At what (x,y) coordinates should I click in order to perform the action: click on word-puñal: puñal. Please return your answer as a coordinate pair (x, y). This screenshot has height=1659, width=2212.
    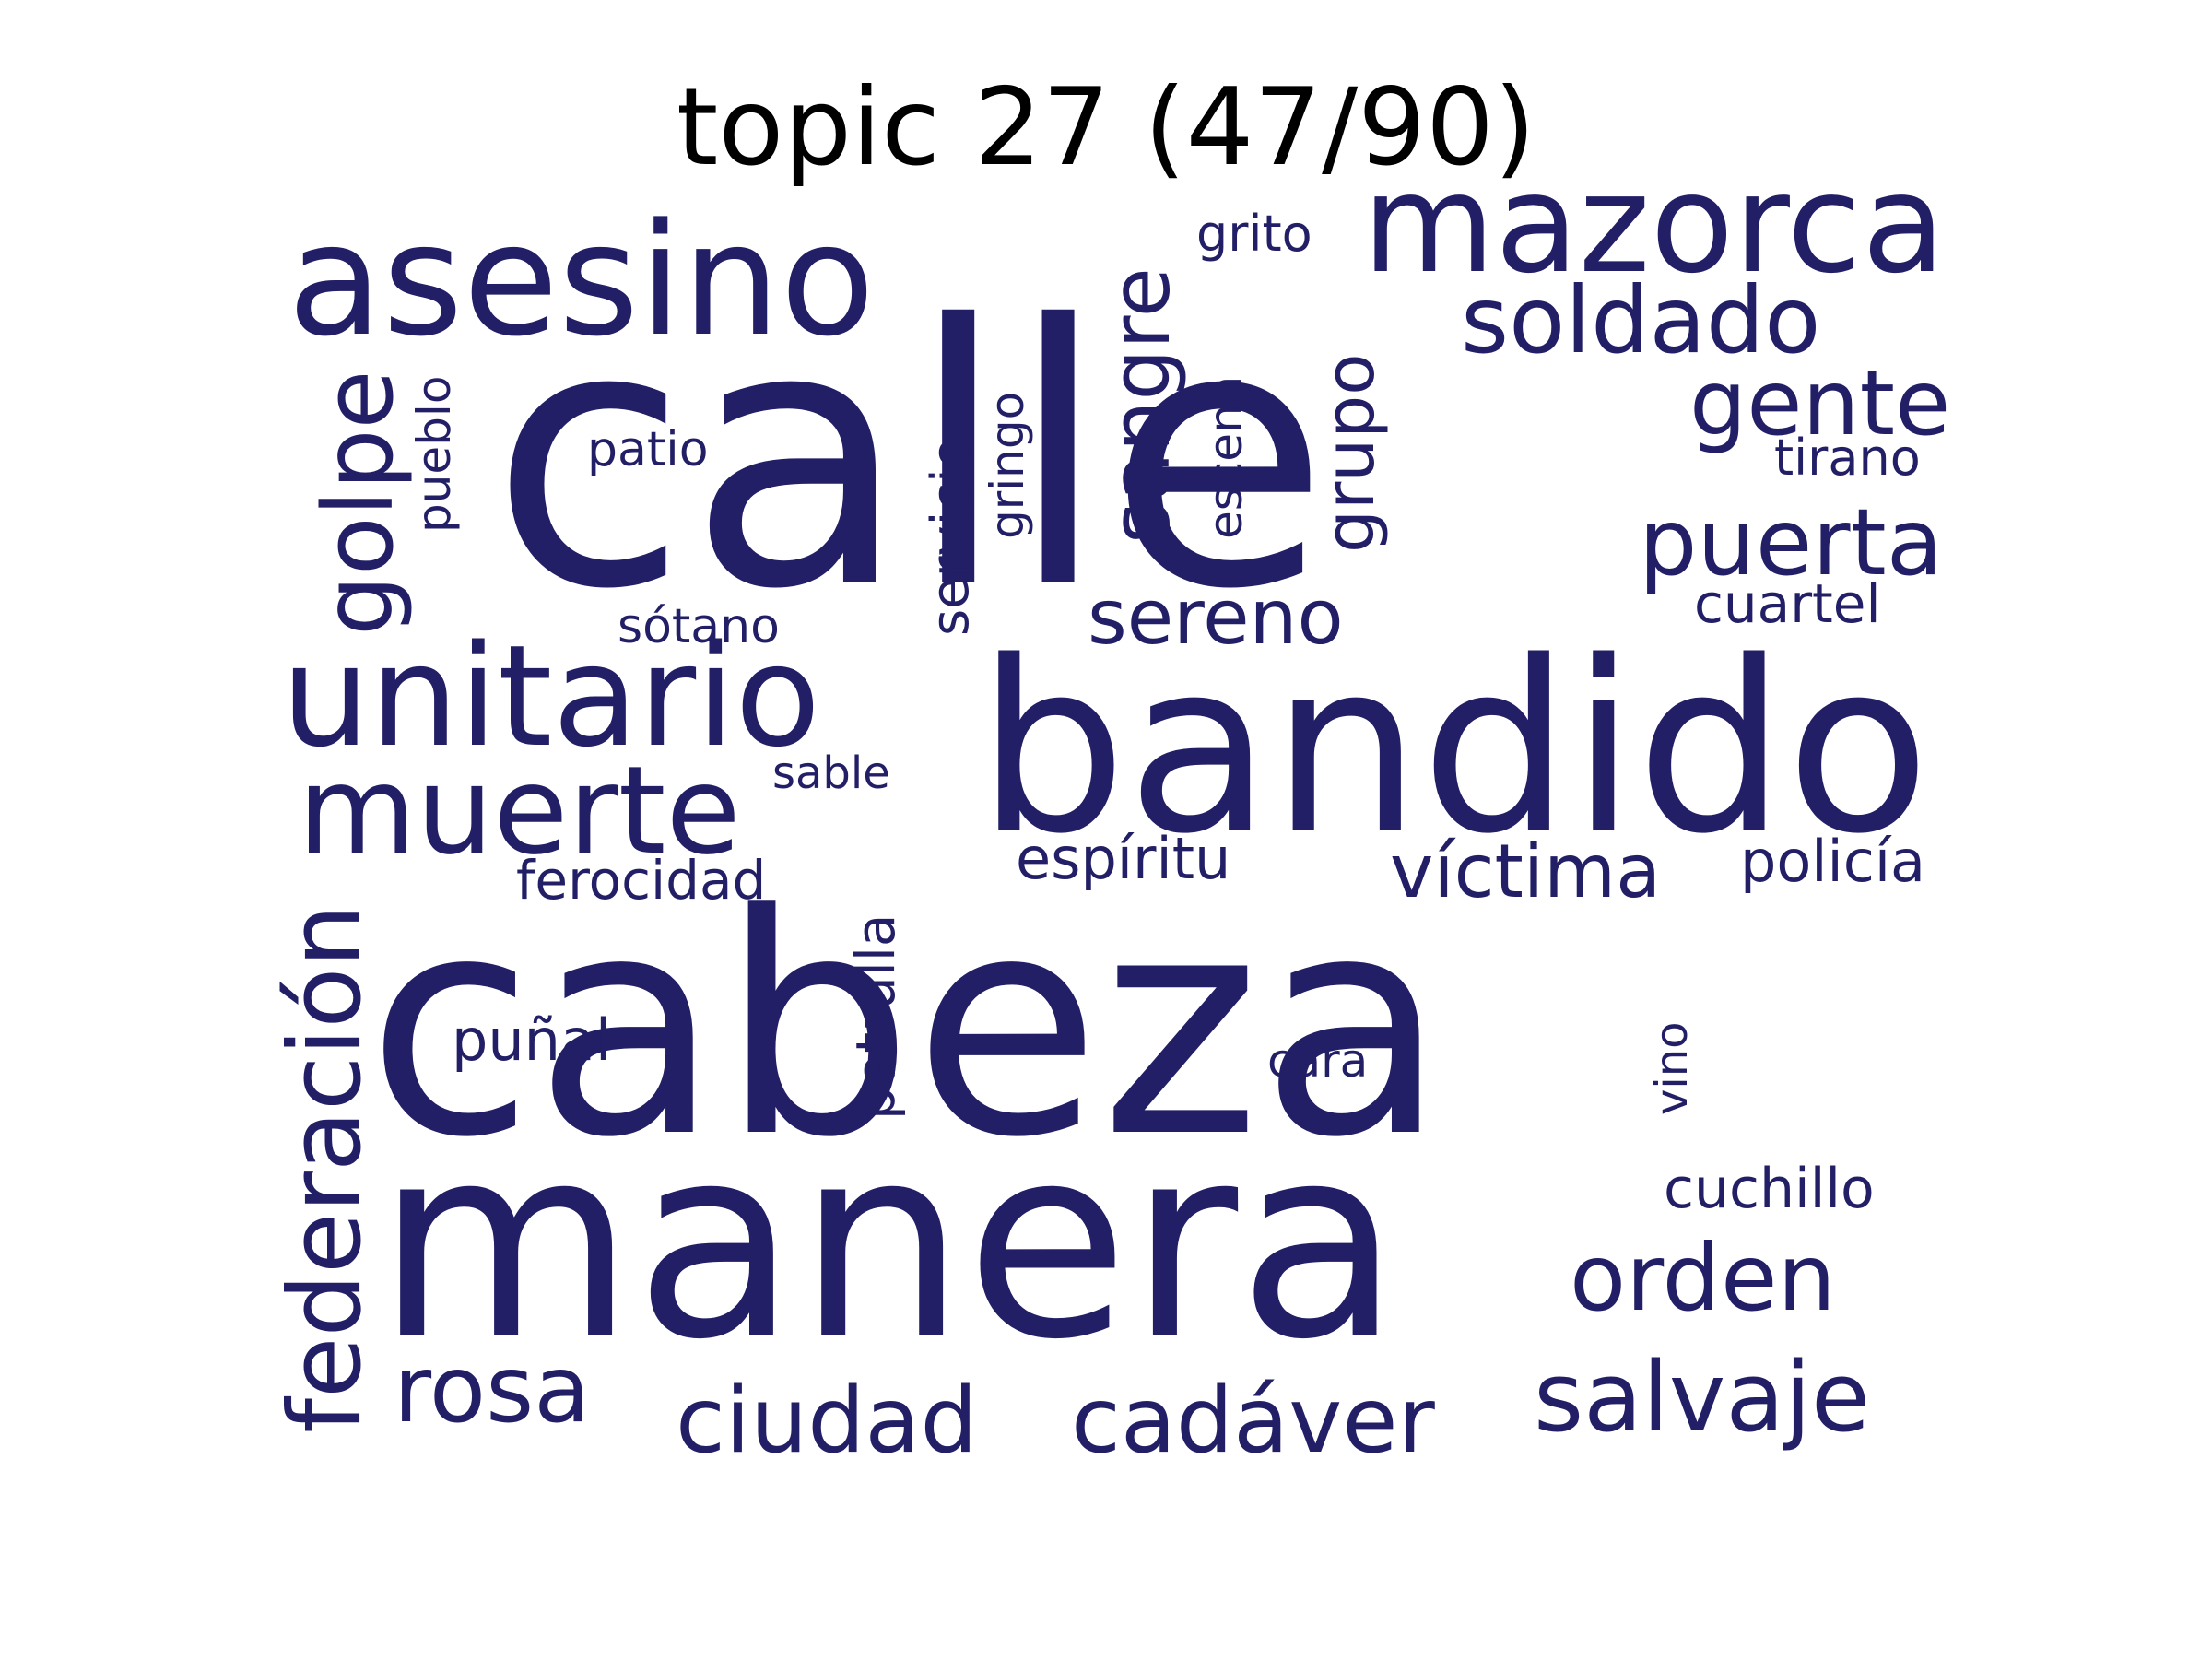
    Looking at the image, I should click on (531, 1040).